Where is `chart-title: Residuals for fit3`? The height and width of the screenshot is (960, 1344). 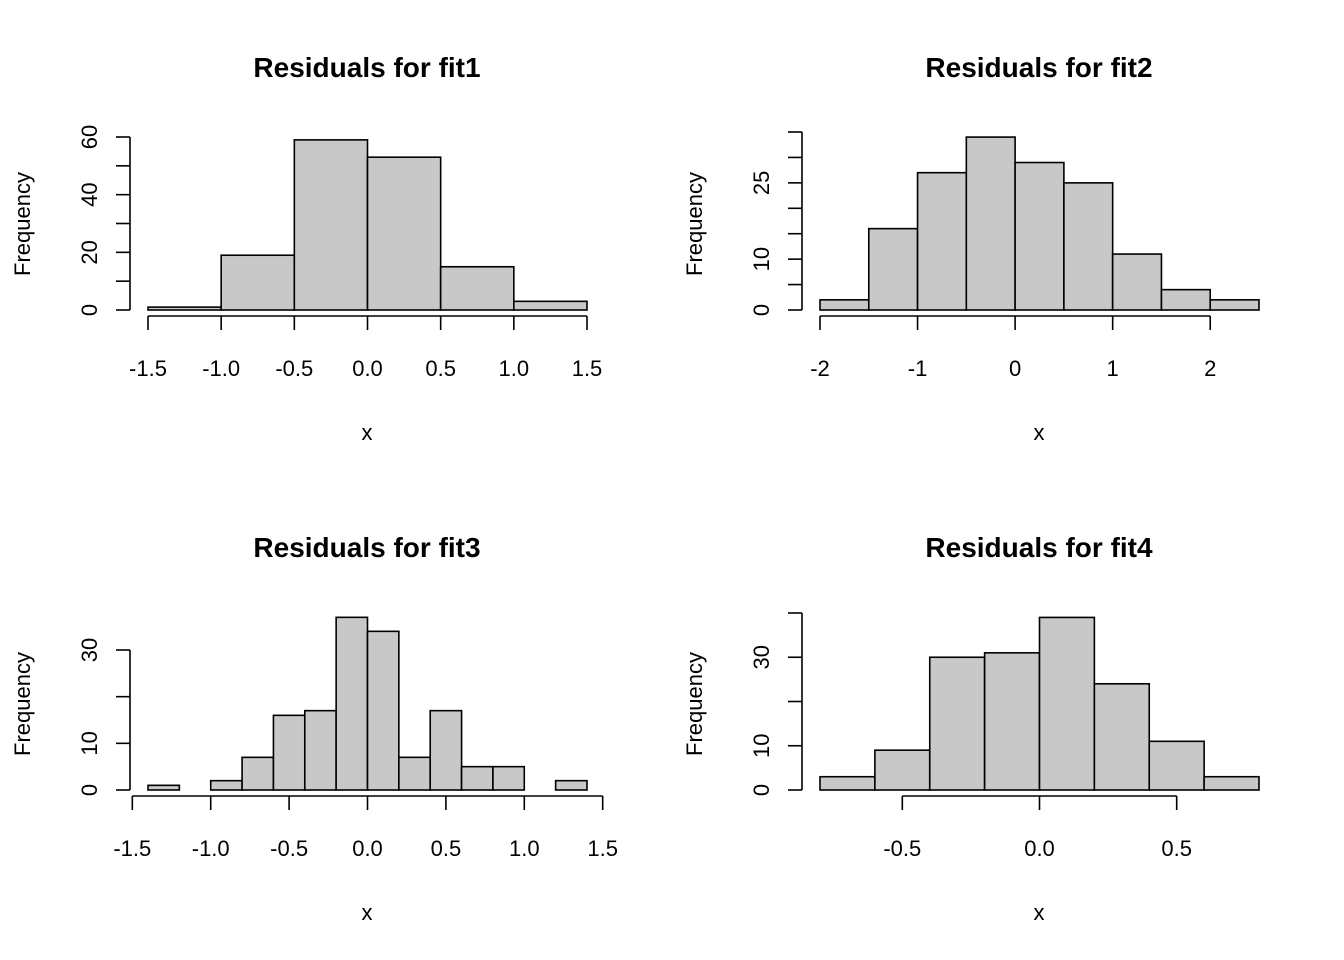 chart-title: Residuals for fit3 is located at coordinates (366, 547).